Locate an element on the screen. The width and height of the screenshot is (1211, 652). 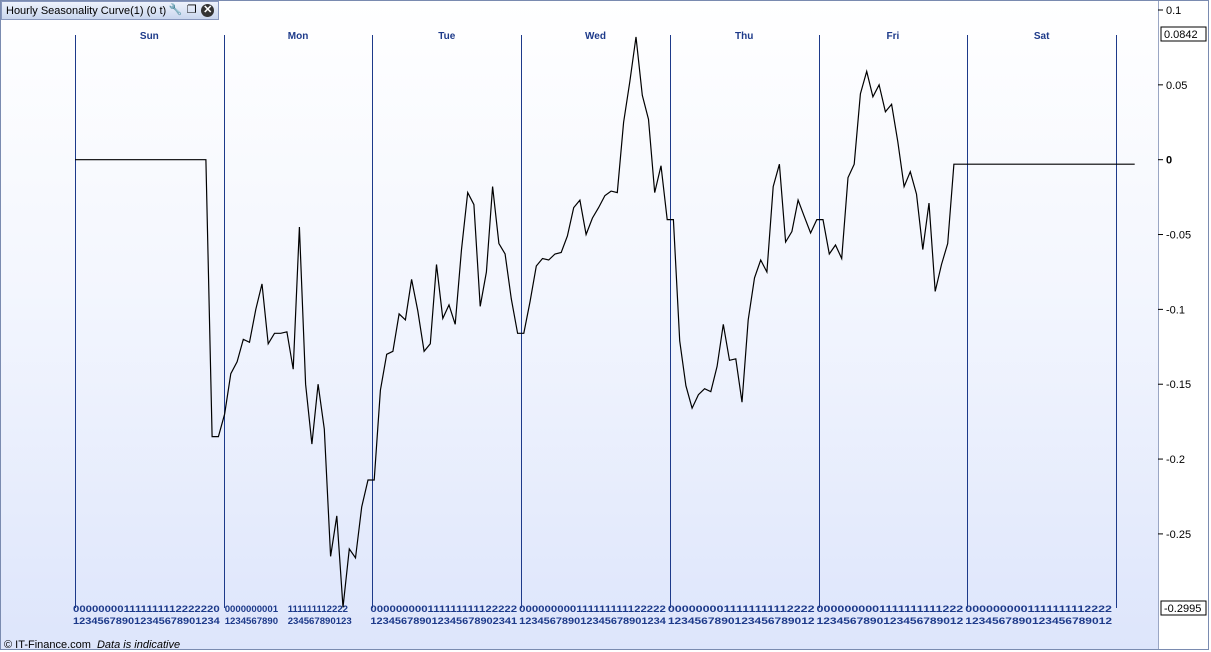
min-value-label-box is located at coordinates (1183, 608).